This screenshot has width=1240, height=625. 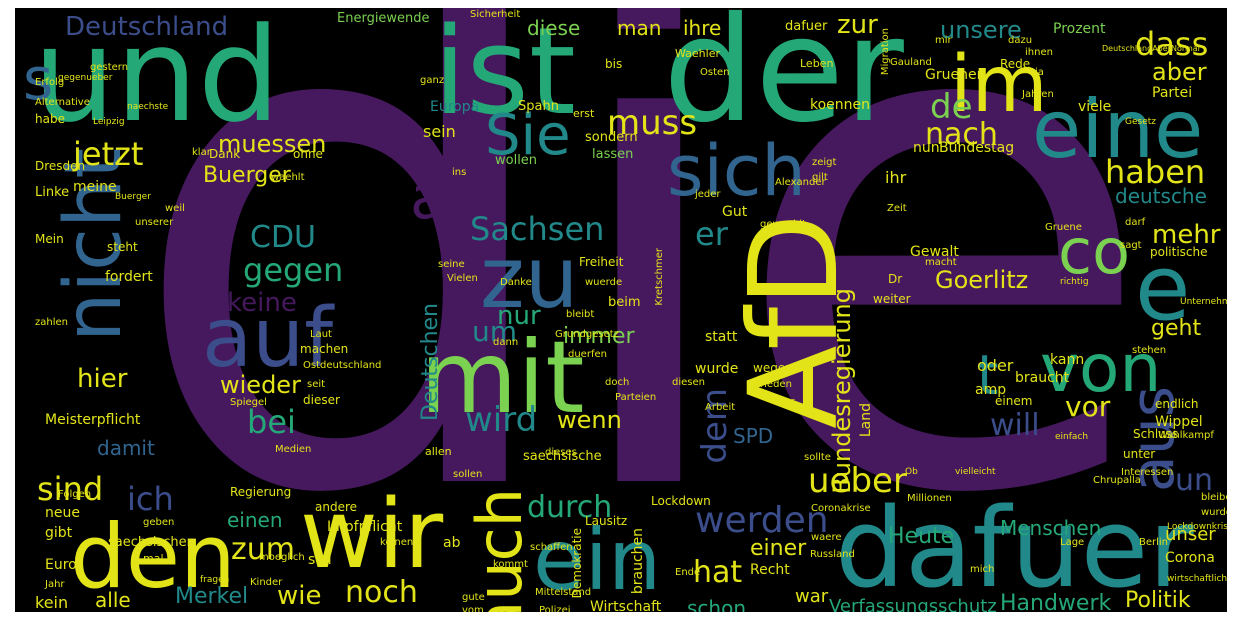 I want to click on word-einfach: einfach, so click(x=1072, y=437).